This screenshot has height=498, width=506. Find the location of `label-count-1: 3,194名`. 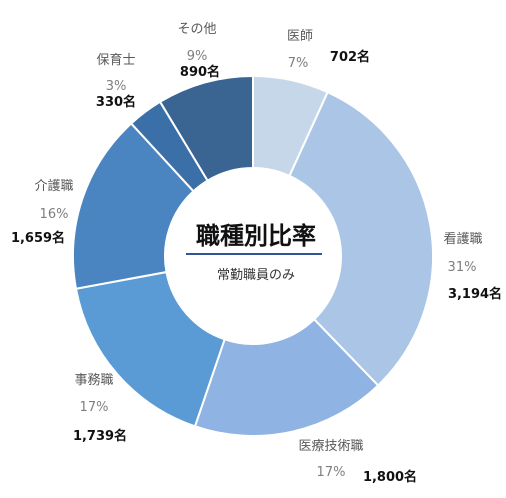

label-count-1: 3,194名 is located at coordinates (475, 294).